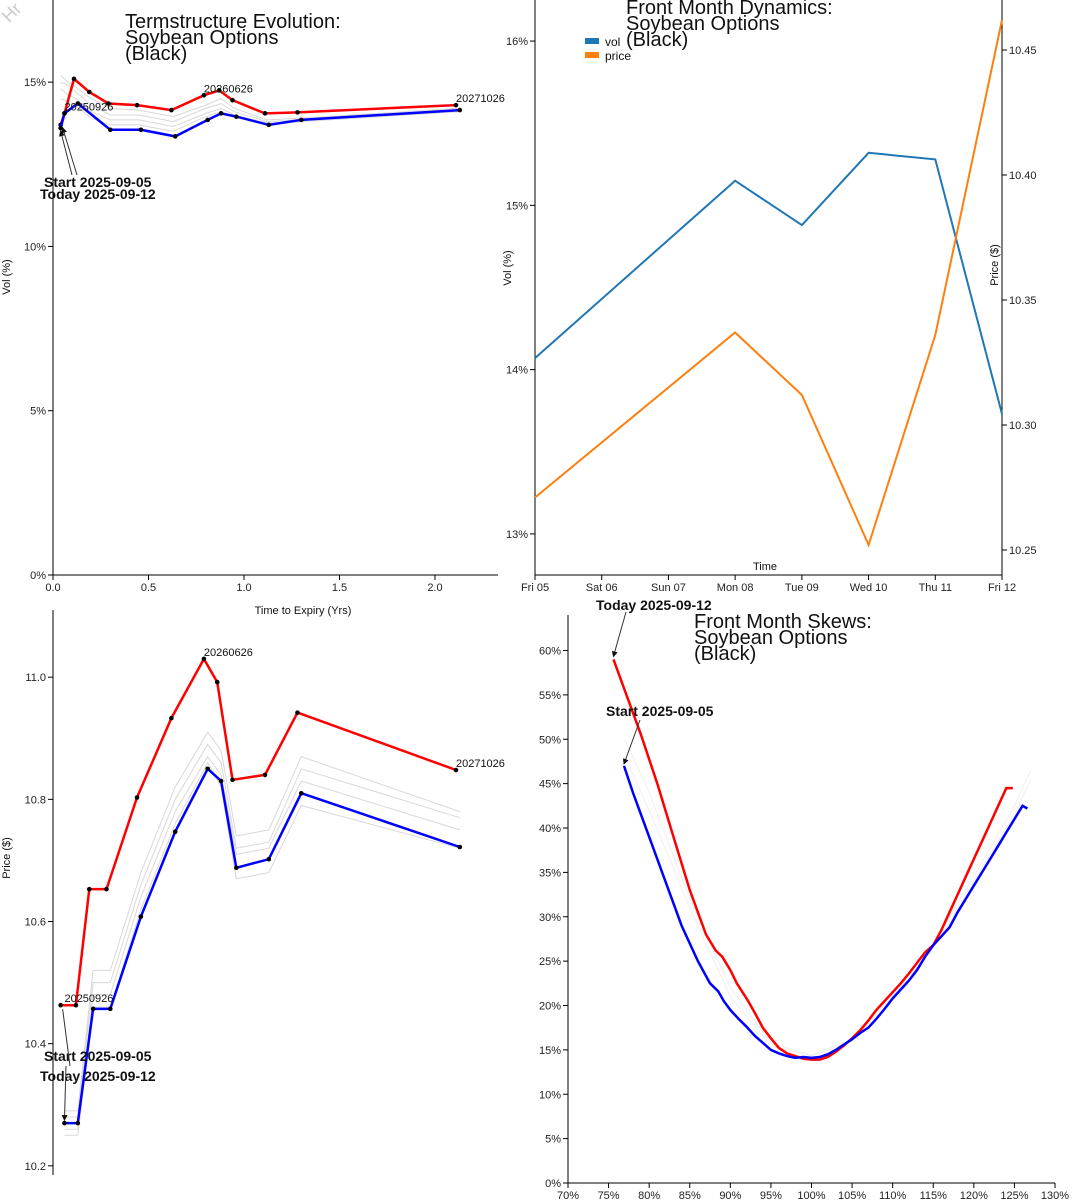 Image resolution: width=1084 pixels, height=1200 pixels. I want to click on y2-axis-title: Price ($), so click(995, 265).